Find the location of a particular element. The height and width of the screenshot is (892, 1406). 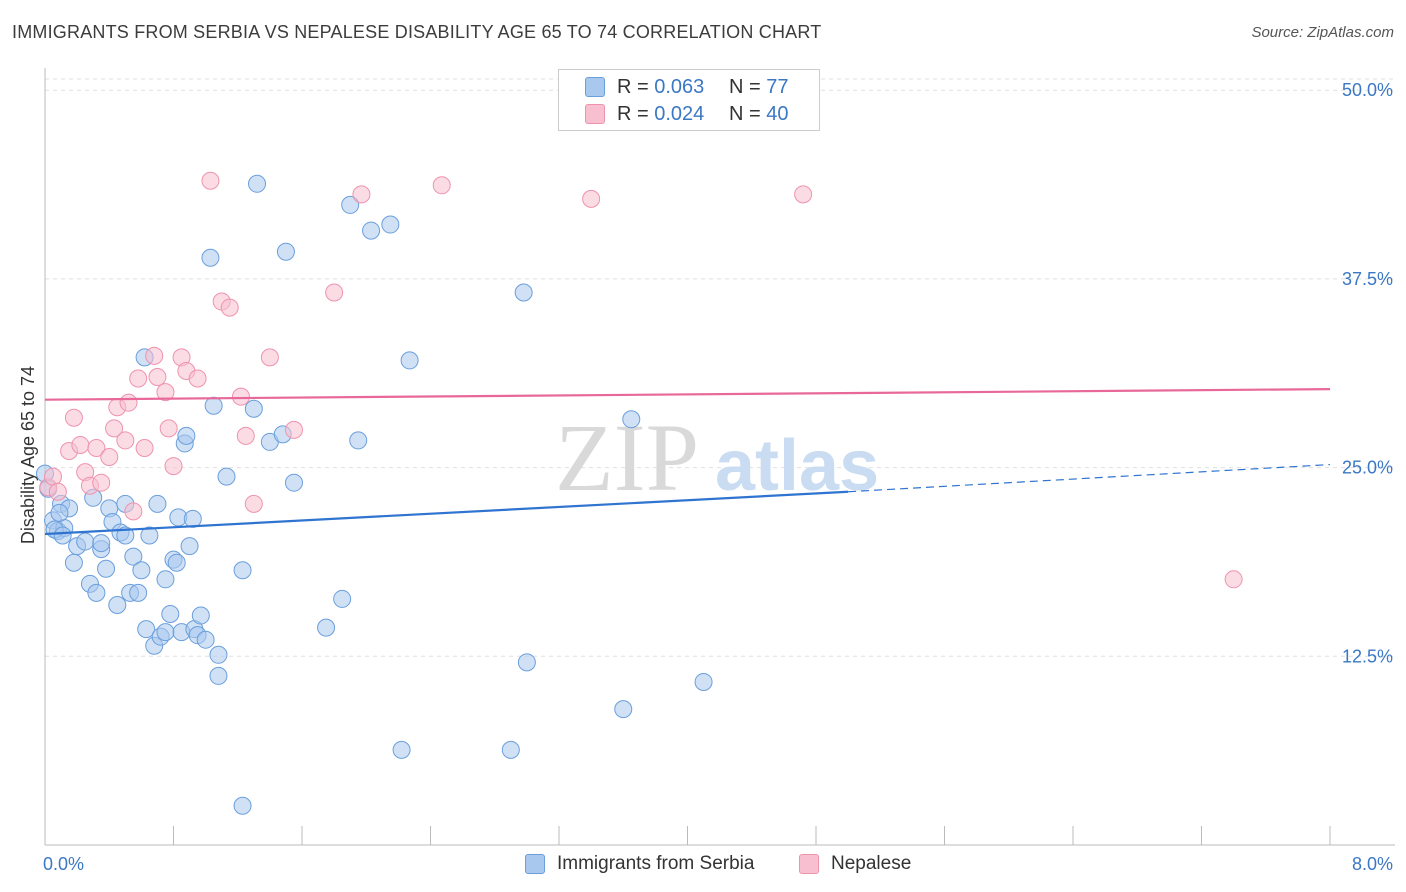

legend-r-value-serbia: 0.063 is located at coordinates (679, 87).